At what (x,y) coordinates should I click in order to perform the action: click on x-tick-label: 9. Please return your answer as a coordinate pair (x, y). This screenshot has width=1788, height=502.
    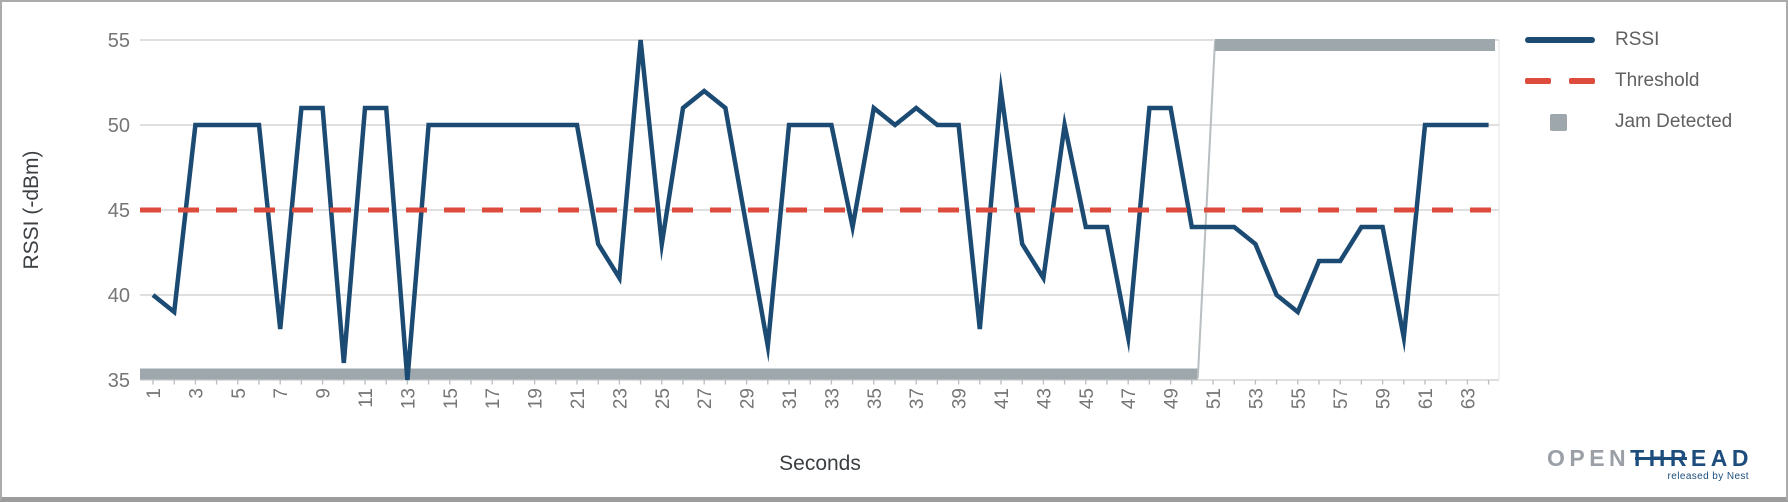
    Looking at the image, I should click on (324, 393).